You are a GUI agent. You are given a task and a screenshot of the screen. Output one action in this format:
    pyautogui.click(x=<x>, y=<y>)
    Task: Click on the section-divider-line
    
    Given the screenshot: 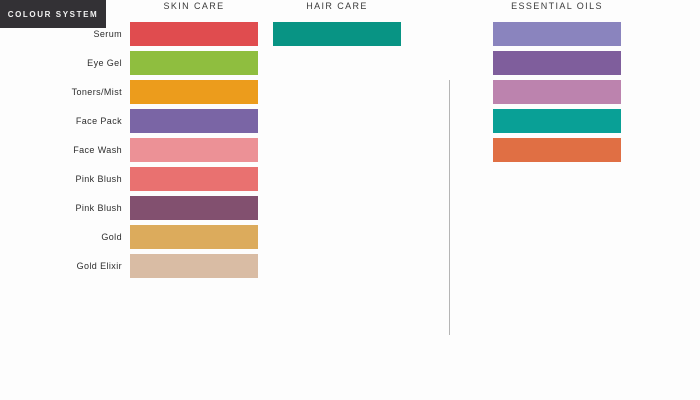 What is the action you would take?
    pyautogui.click(x=449, y=207)
    